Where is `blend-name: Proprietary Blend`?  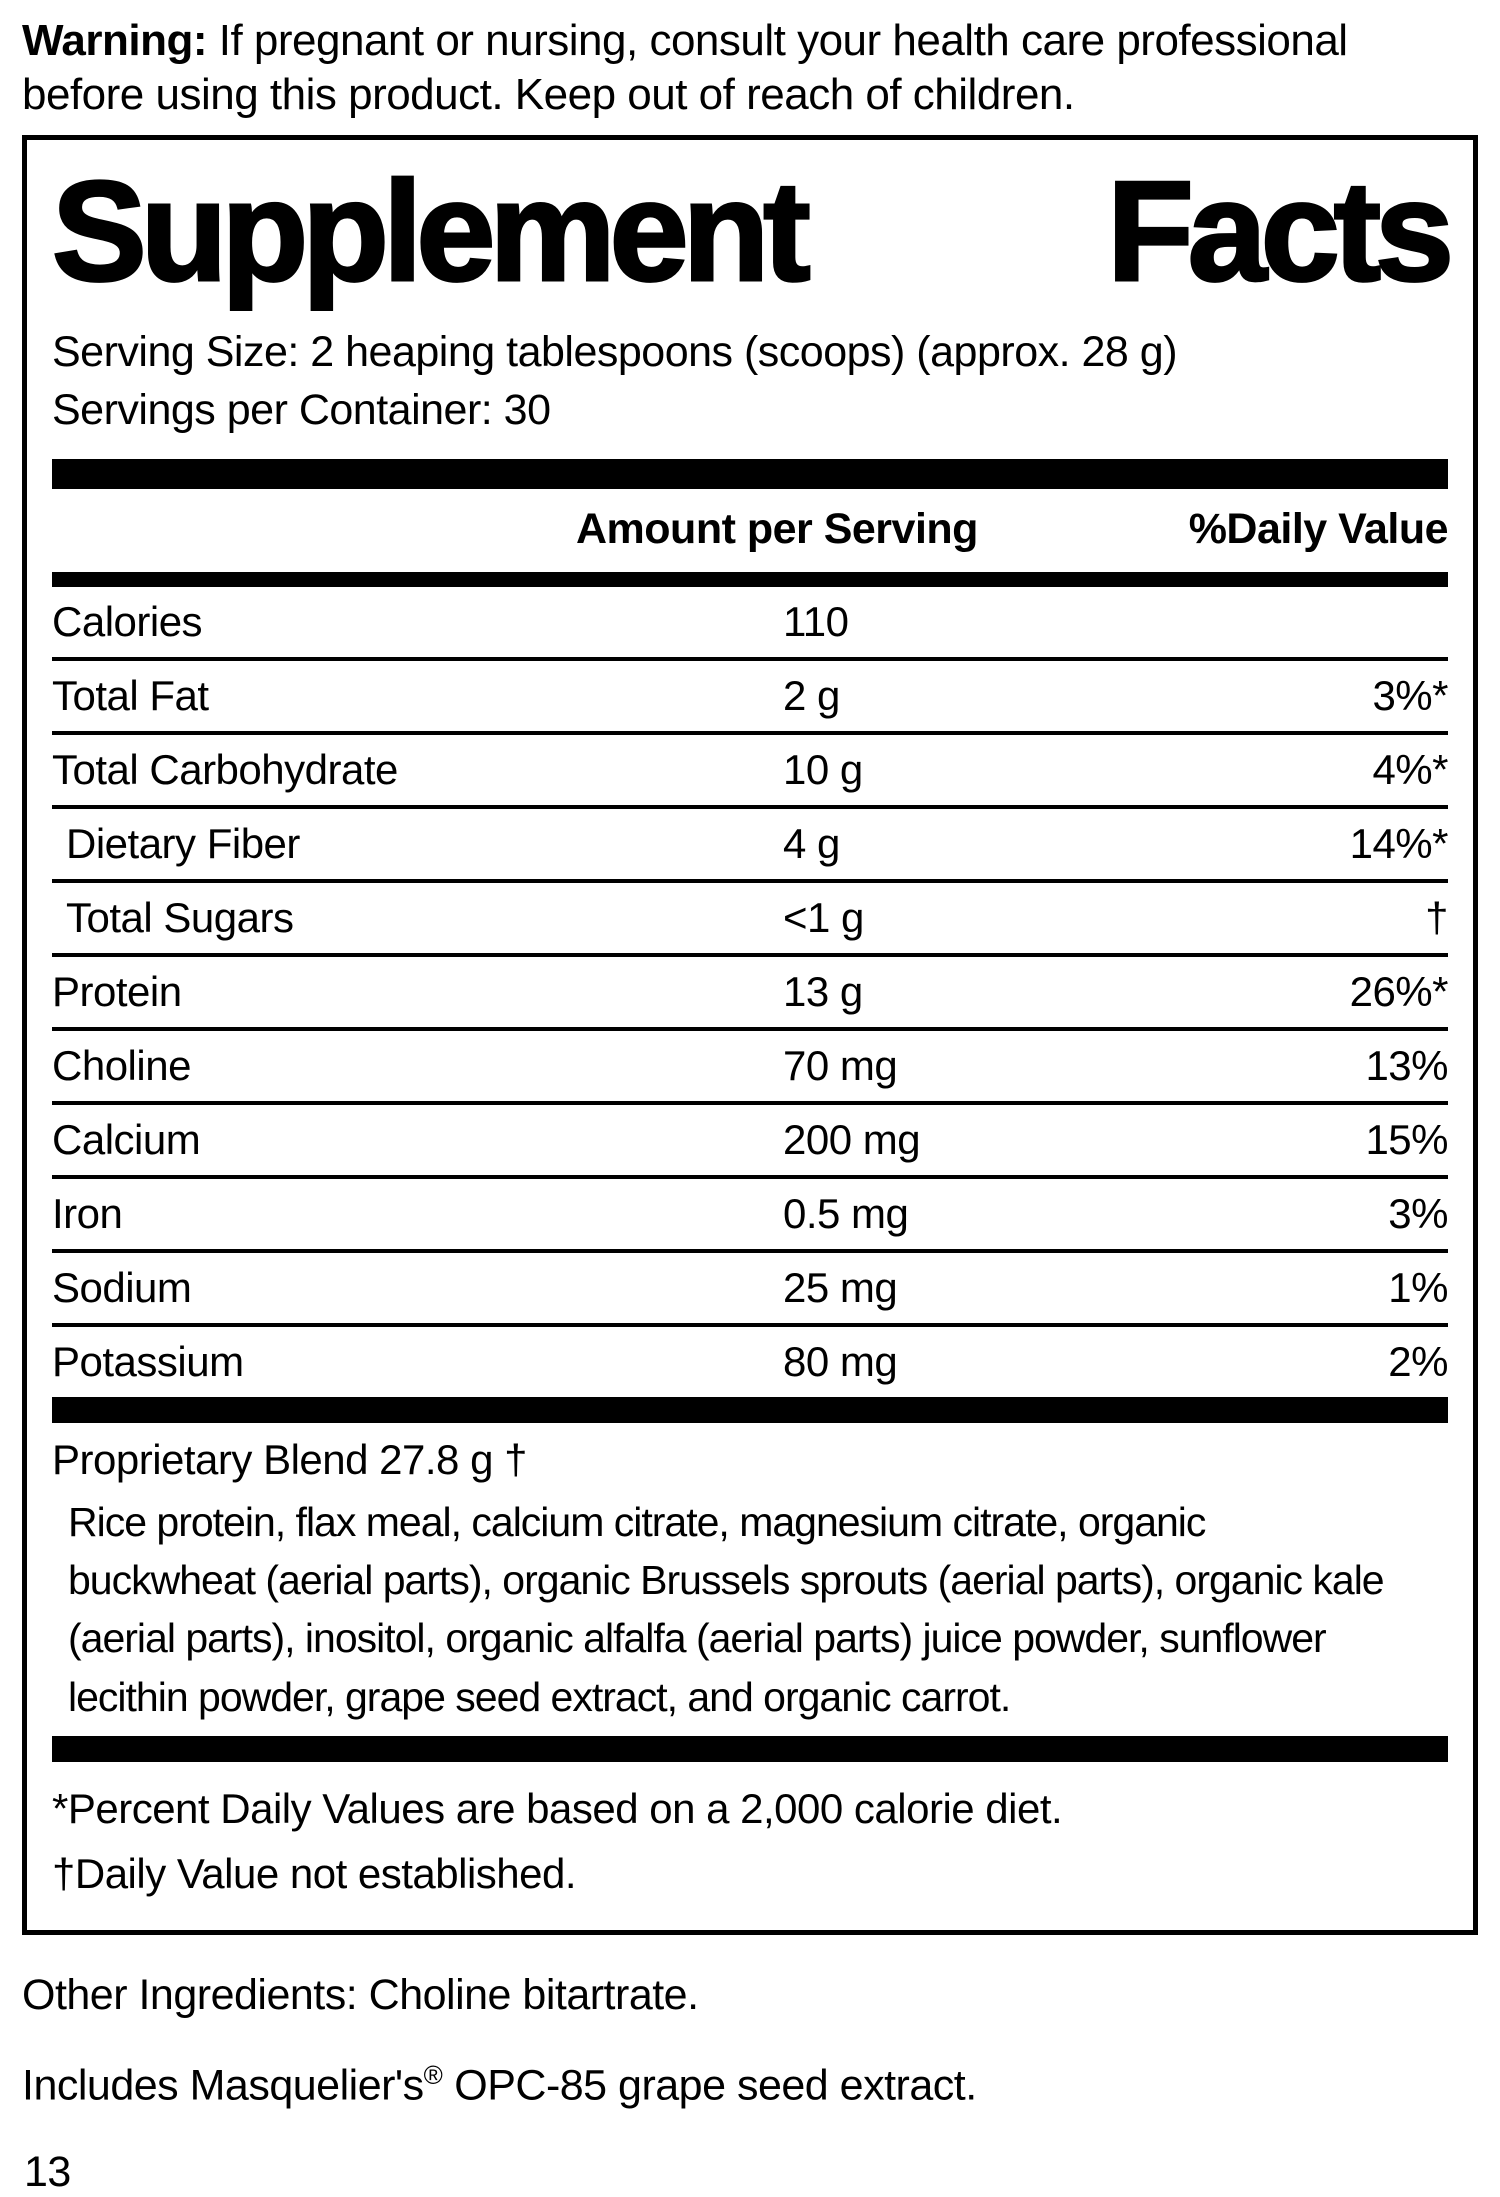 blend-name: Proprietary Blend is located at coordinates (210, 1459).